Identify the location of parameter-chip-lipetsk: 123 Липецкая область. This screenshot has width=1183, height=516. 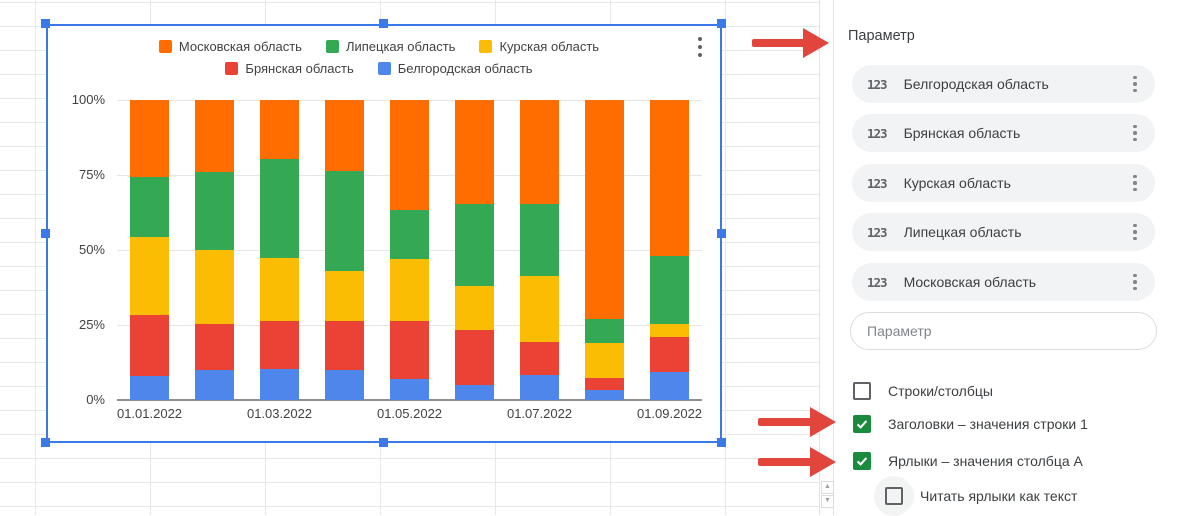
(1003, 232).